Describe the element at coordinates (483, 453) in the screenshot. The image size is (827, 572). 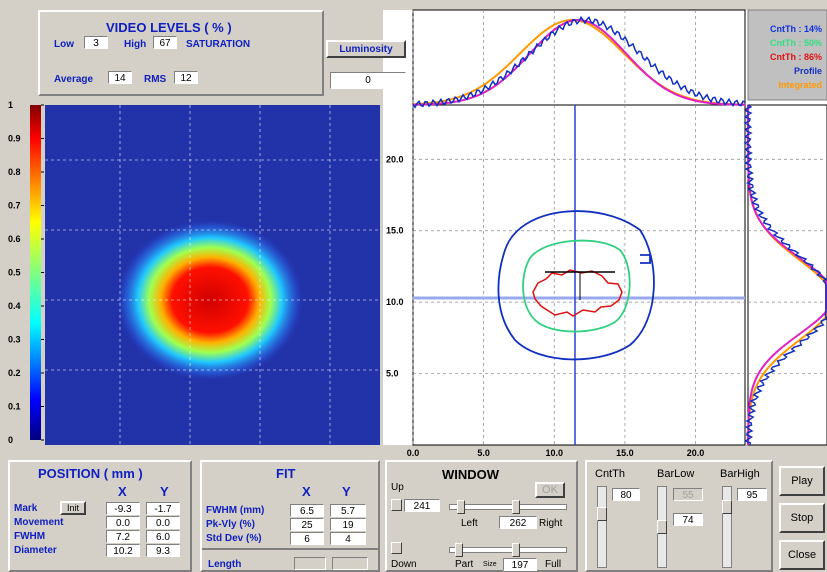
I see `x-tick-label: 5.0` at that location.